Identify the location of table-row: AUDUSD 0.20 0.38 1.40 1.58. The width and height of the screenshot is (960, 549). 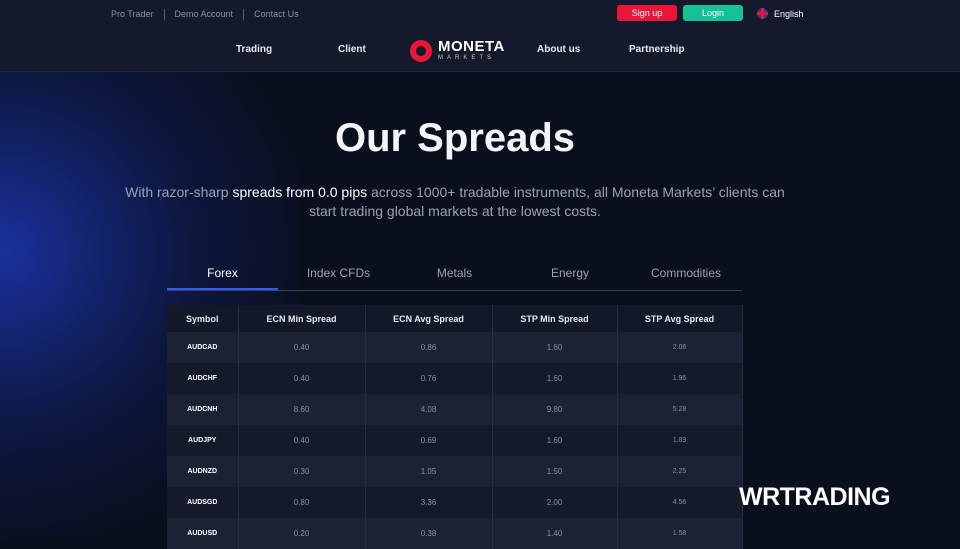
(455, 533).